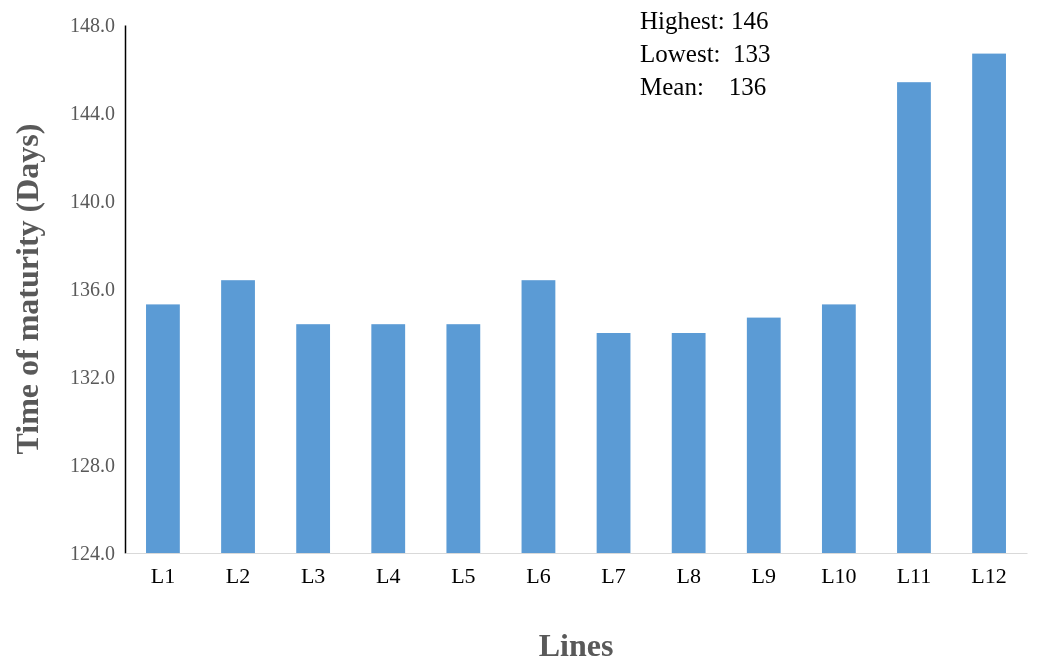 The height and width of the screenshot is (664, 1047). I want to click on x-tick-label: L9, so click(763, 575).